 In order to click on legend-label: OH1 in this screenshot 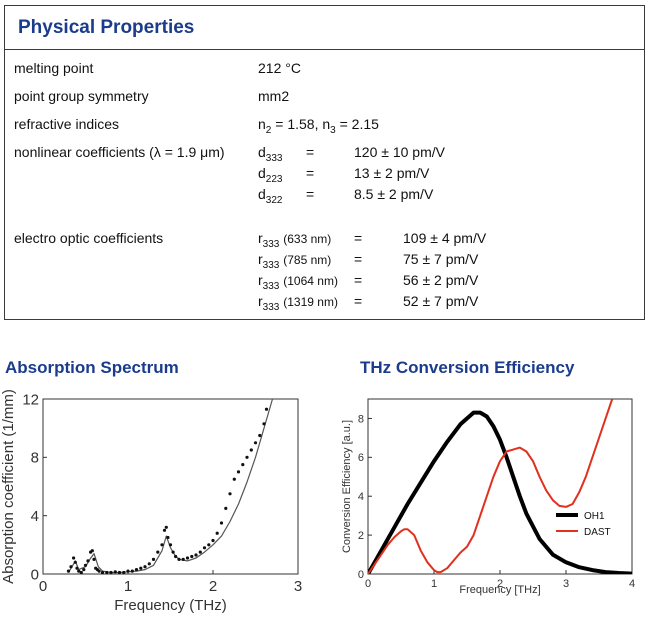, I will do `click(594, 516)`.